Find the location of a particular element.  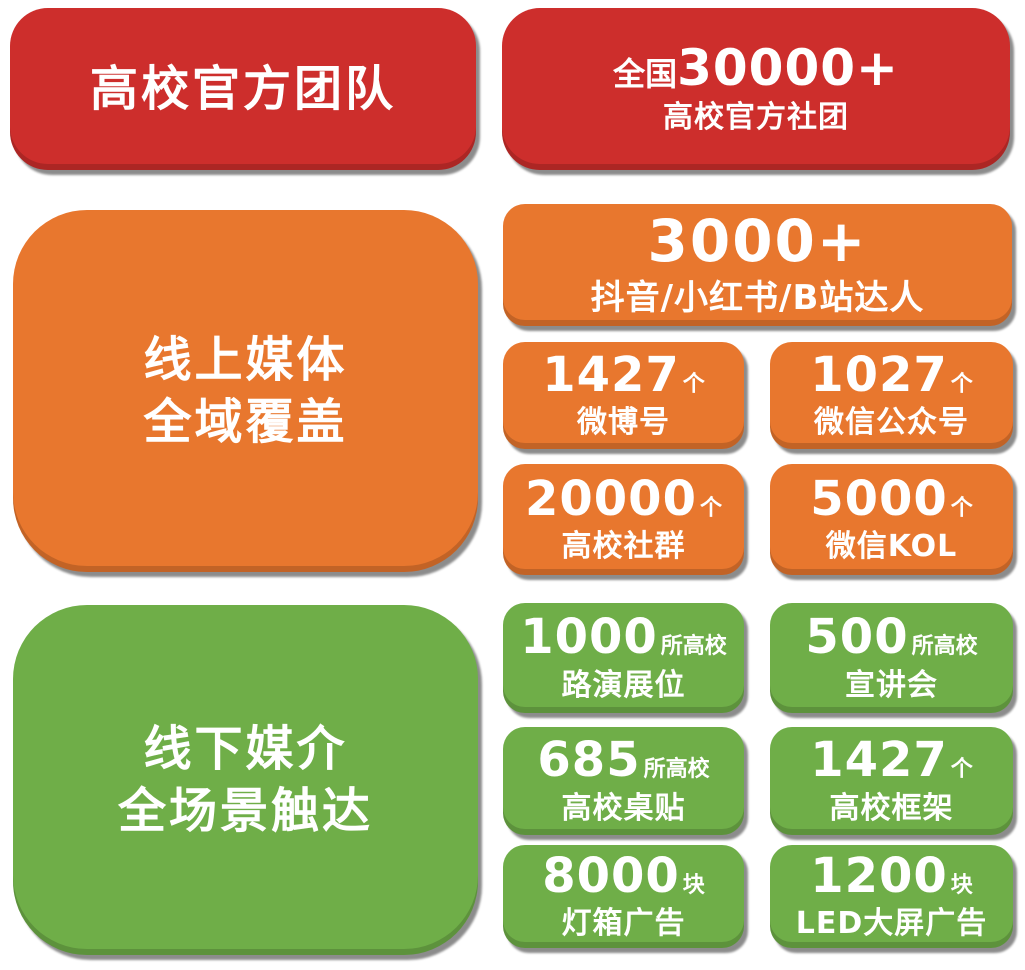

stat-number: 5000 is located at coordinates (879, 498).